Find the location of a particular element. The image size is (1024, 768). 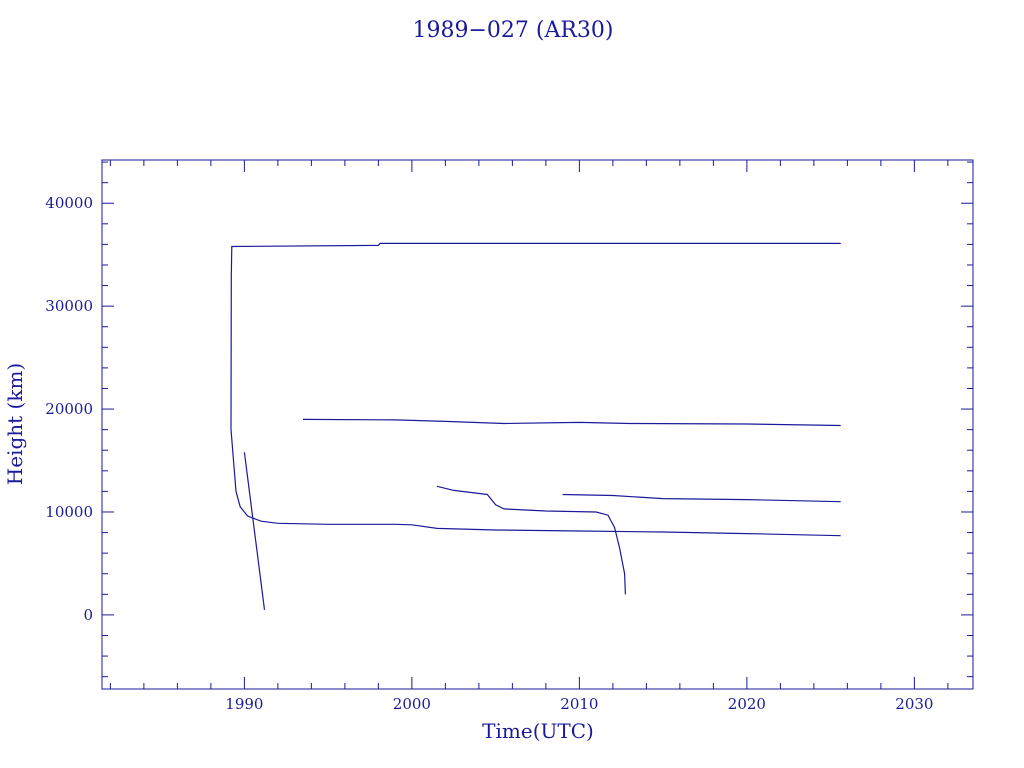

x-tick-label: 2030 is located at coordinates (914, 704).